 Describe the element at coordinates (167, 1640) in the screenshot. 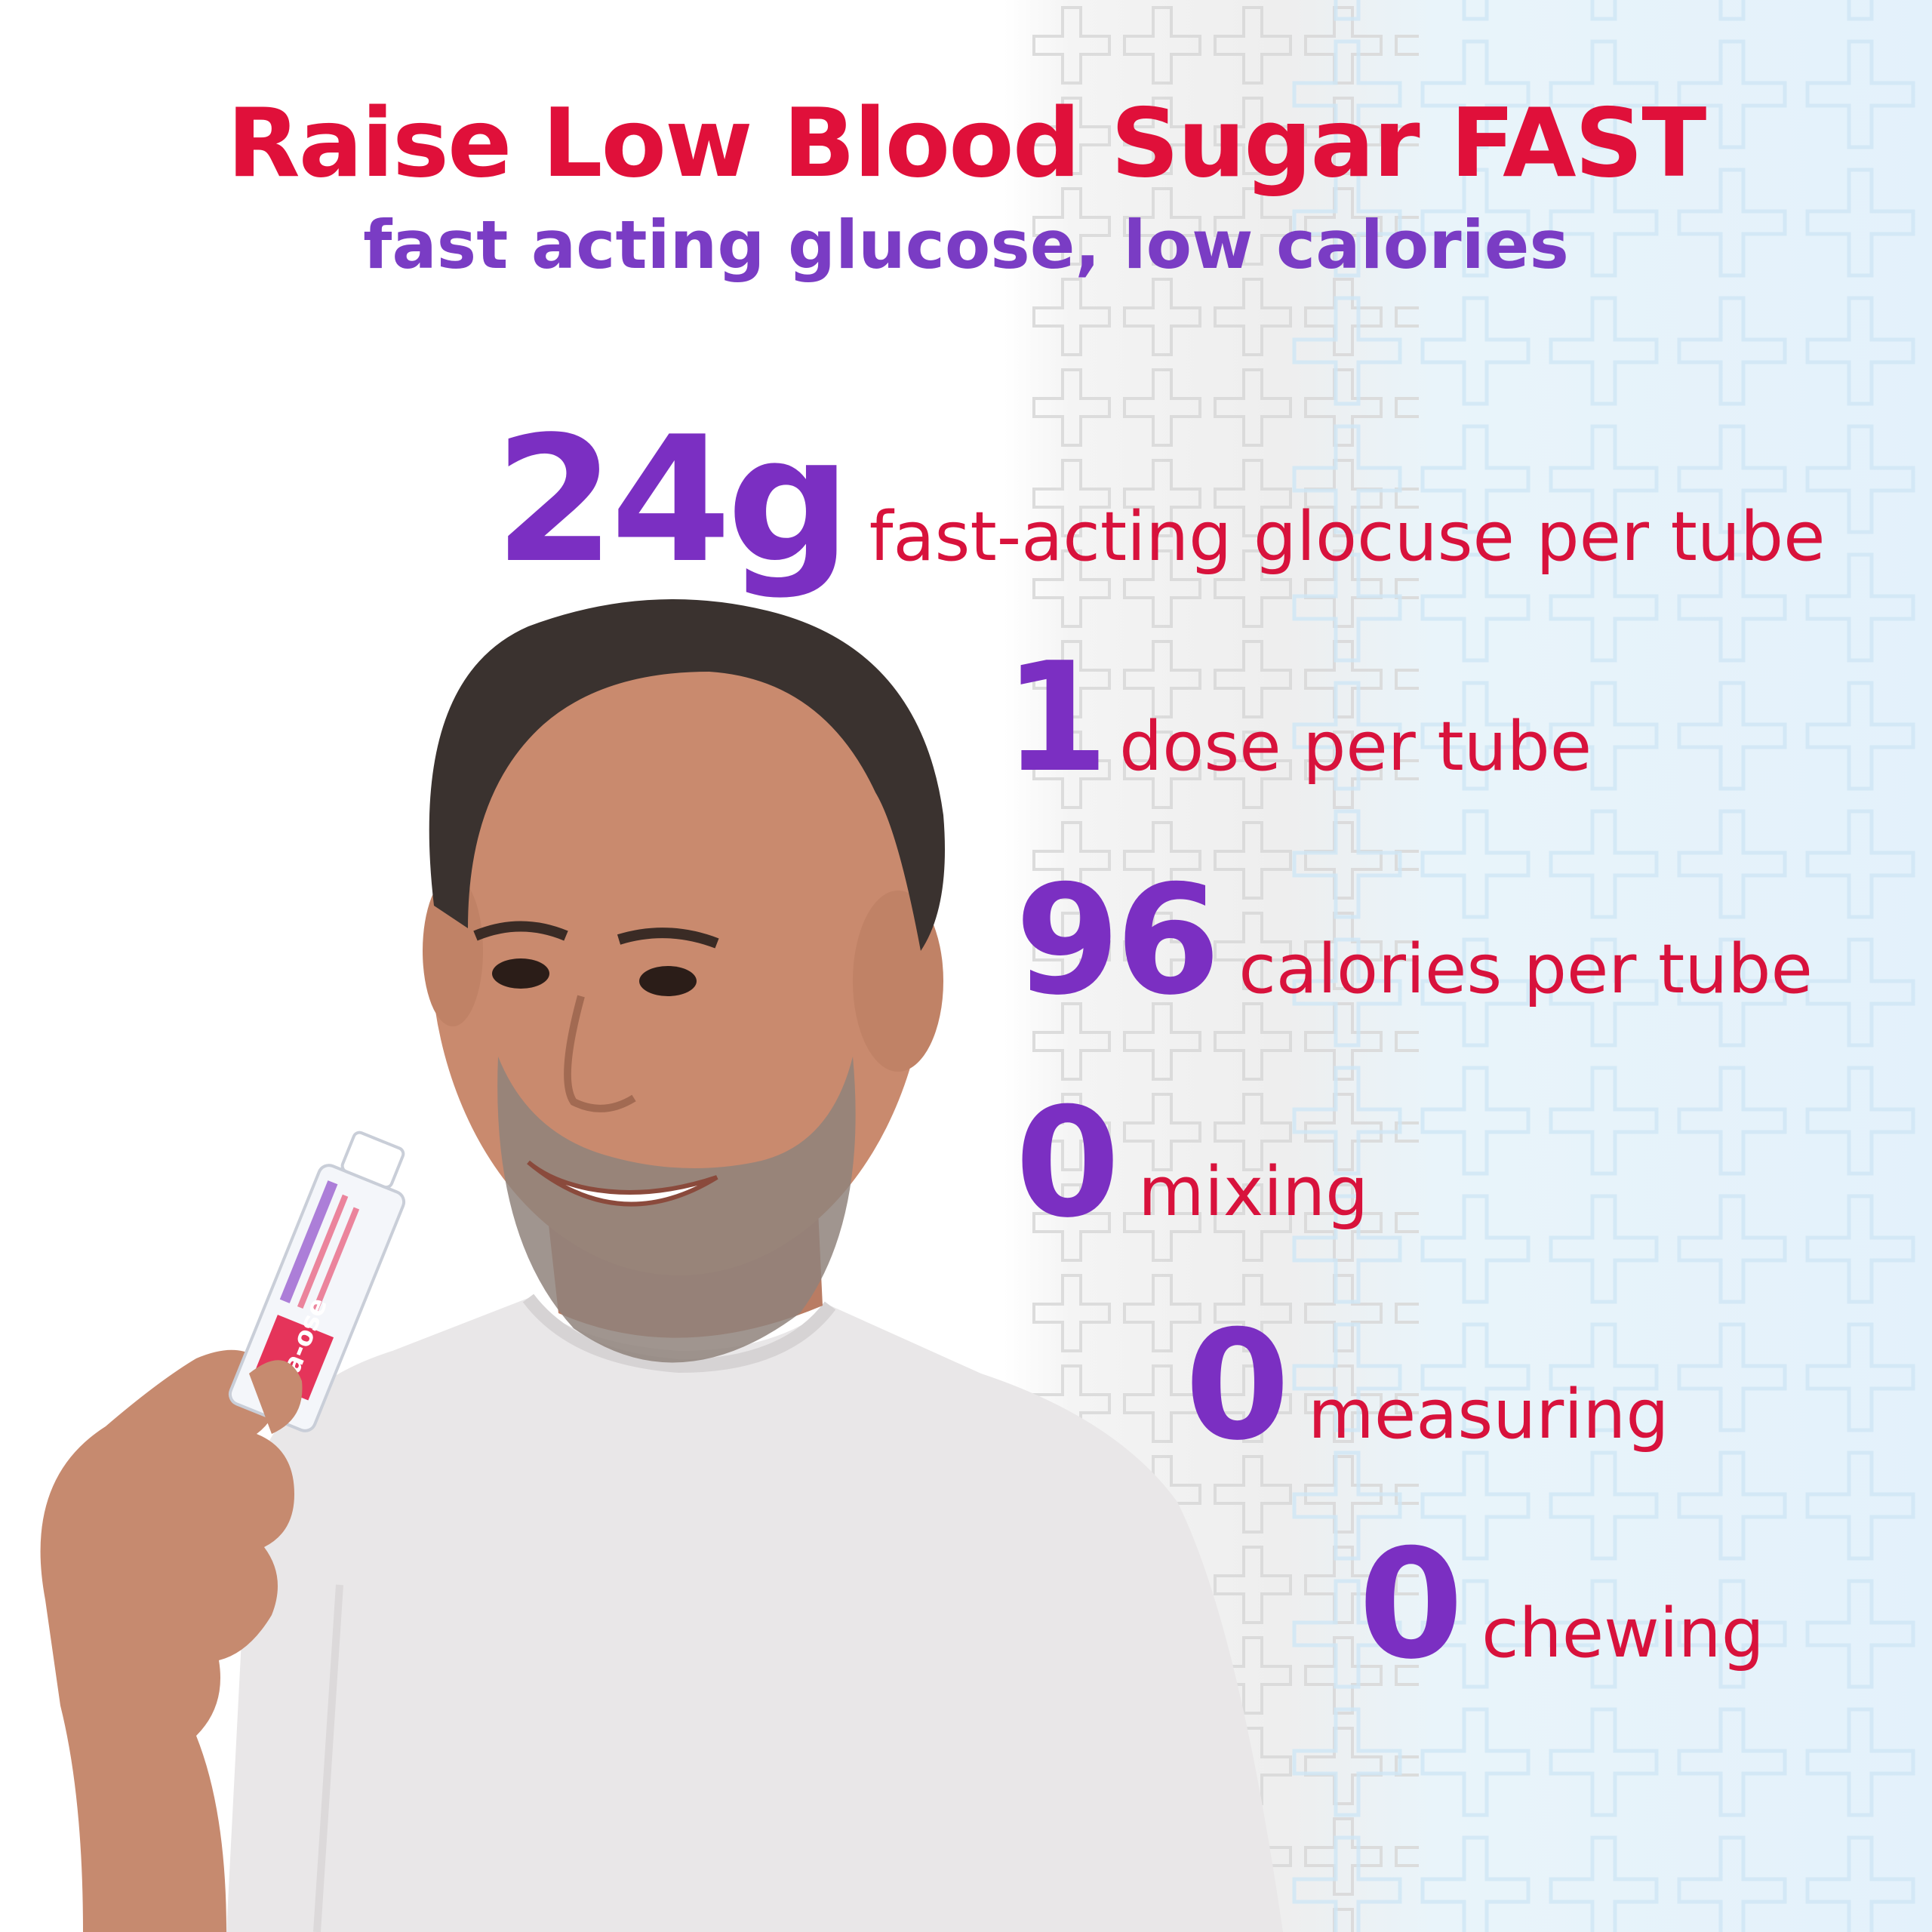

I see `hand` at that location.